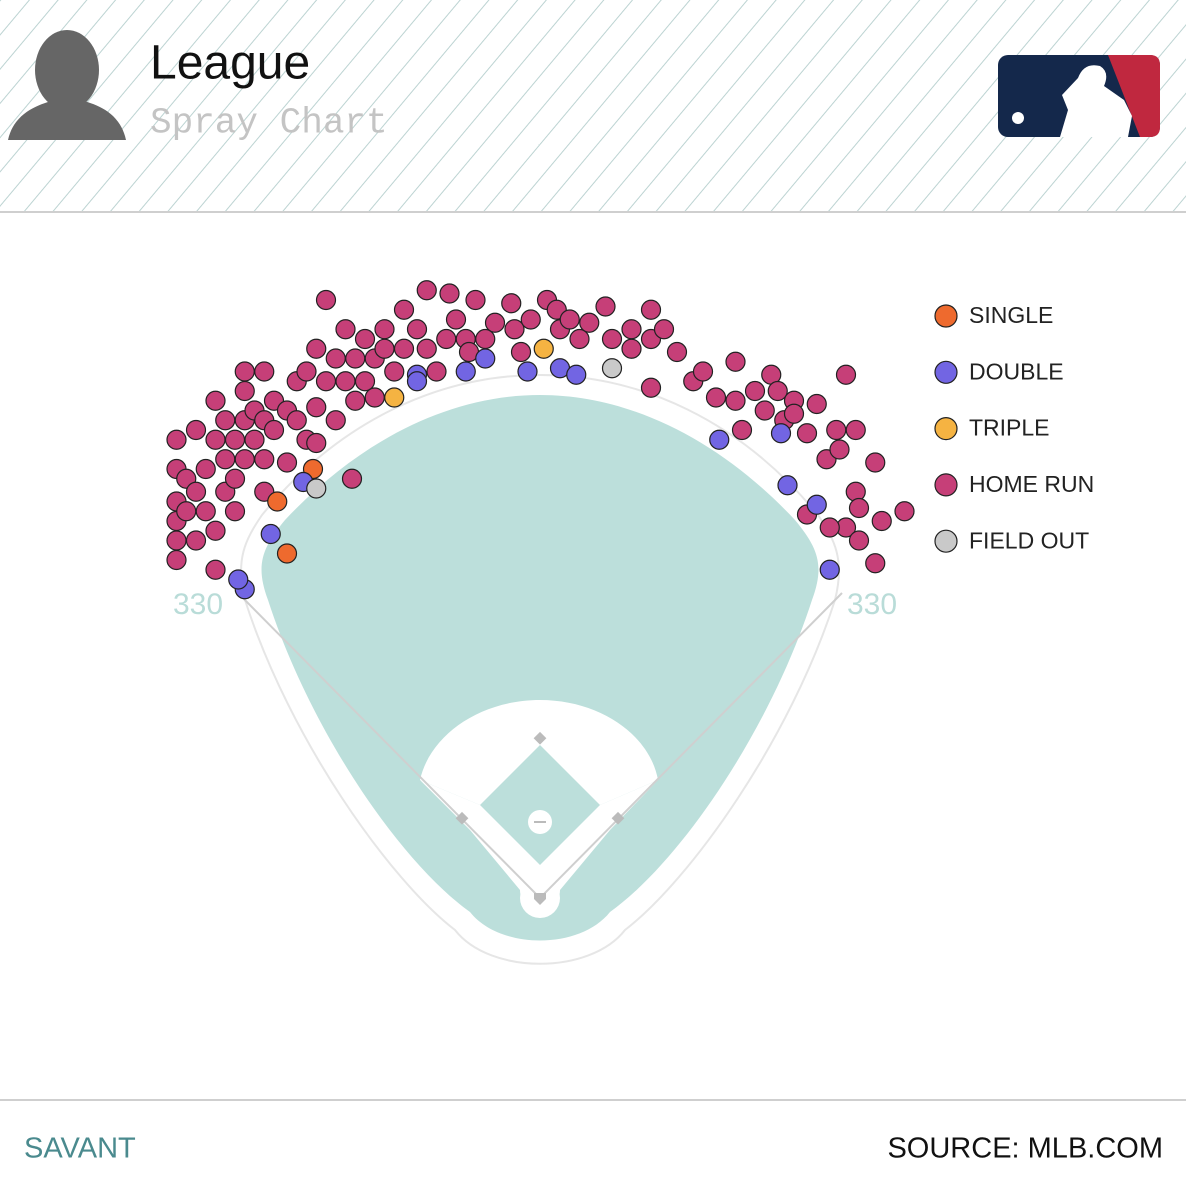 The image size is (1186, 1188). Describe the element at coordinates (230, 63) in the screenshot. I see `title: League` at that location.